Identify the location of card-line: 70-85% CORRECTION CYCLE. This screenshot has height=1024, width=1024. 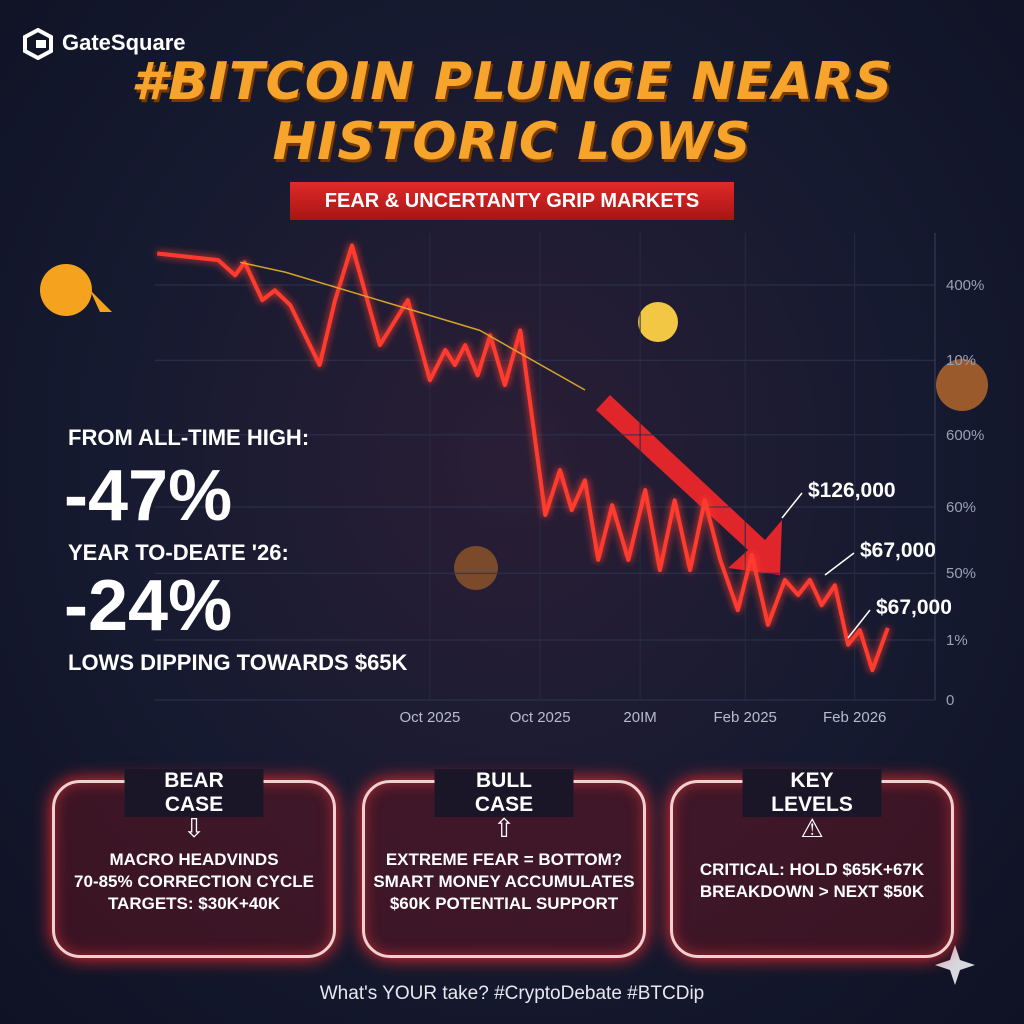
(194, 881).